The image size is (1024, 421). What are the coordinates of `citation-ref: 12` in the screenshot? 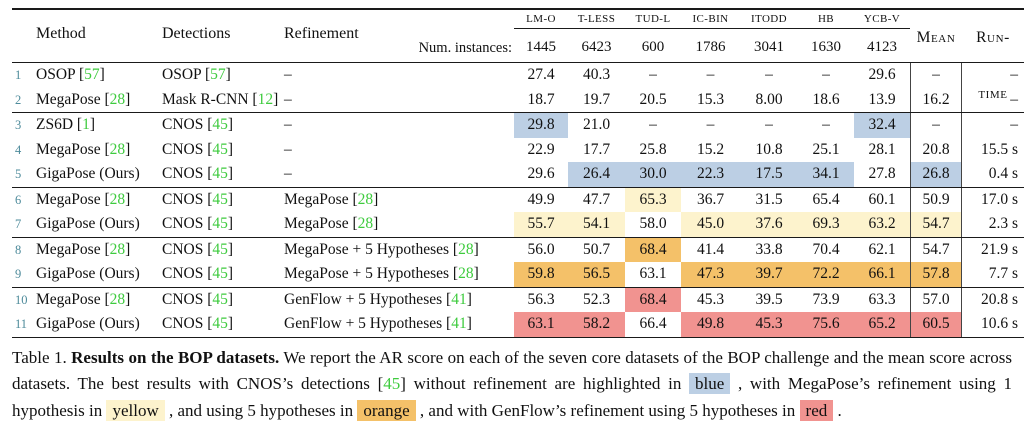 It's located at (265, 99).